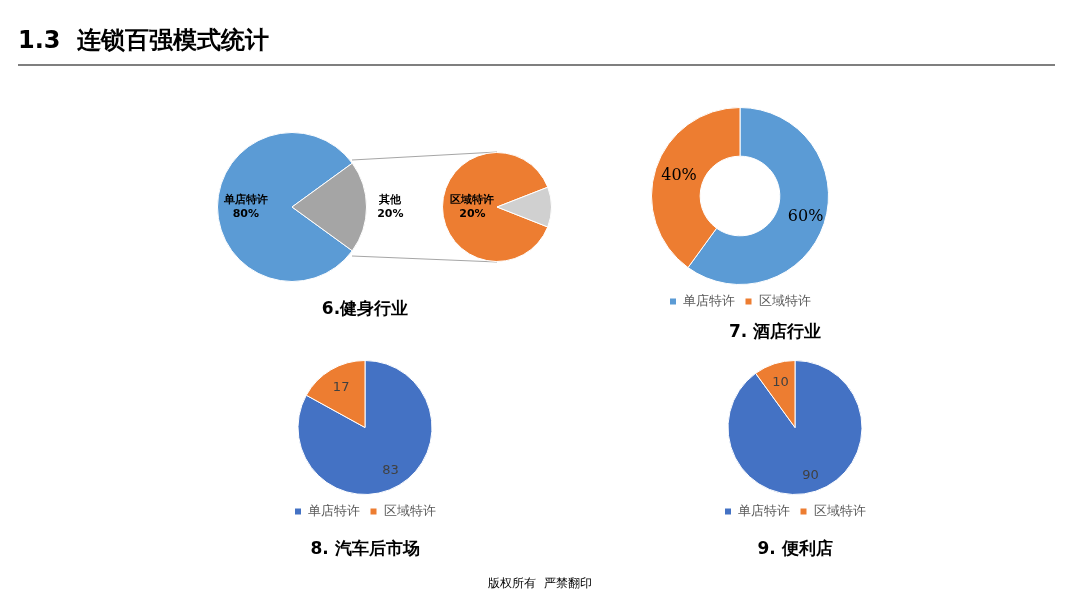 The image size is (1080, 604). What do you see at coordinates (795, 548) in the screenshot?
I see `text: 9. 便利店` at bounding box center [795, 548].